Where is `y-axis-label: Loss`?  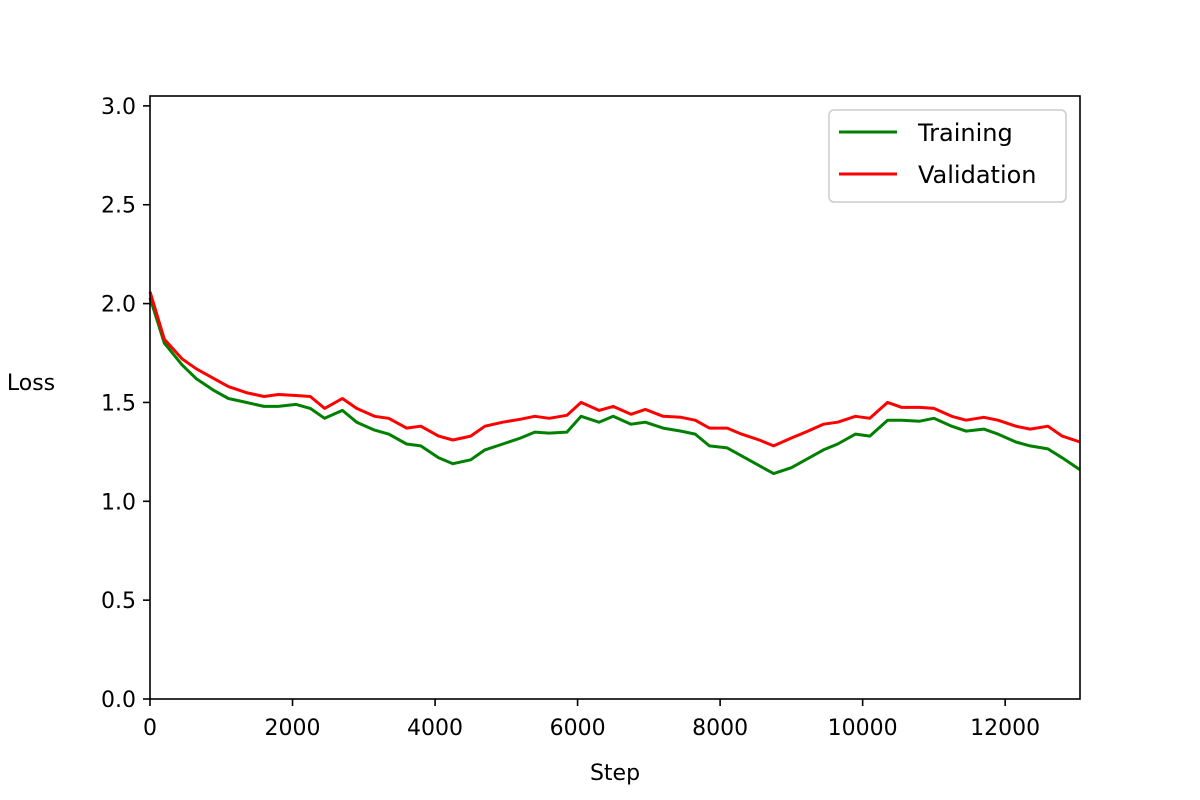
y-axis-label: Loss is located at coordinates (31, 383).